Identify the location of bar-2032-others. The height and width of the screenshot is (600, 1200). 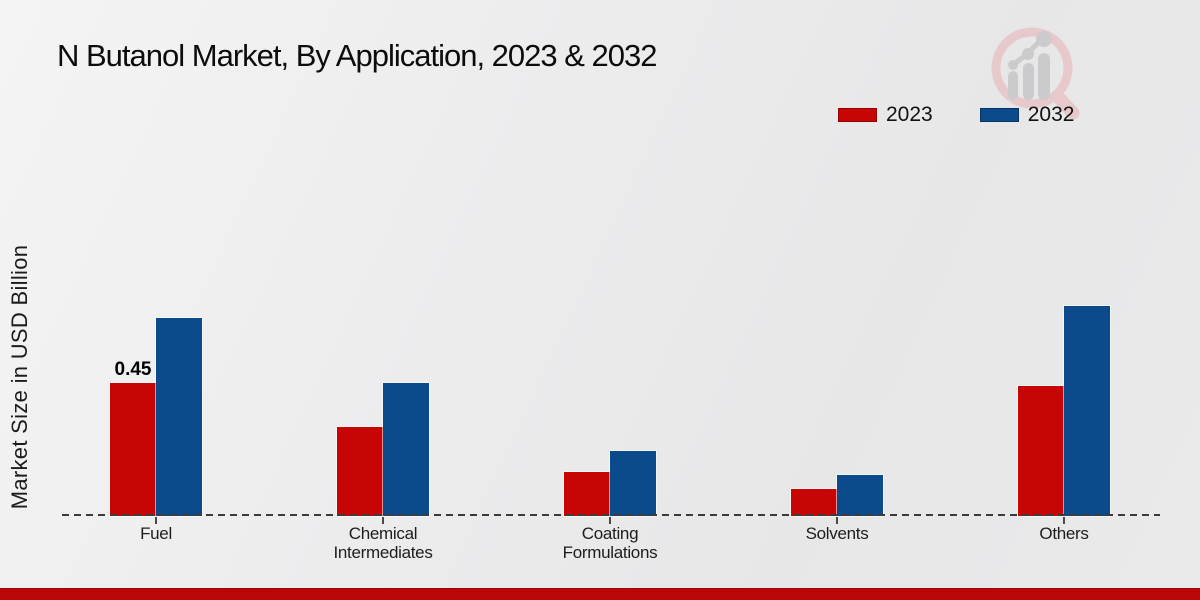
(1087, 411).